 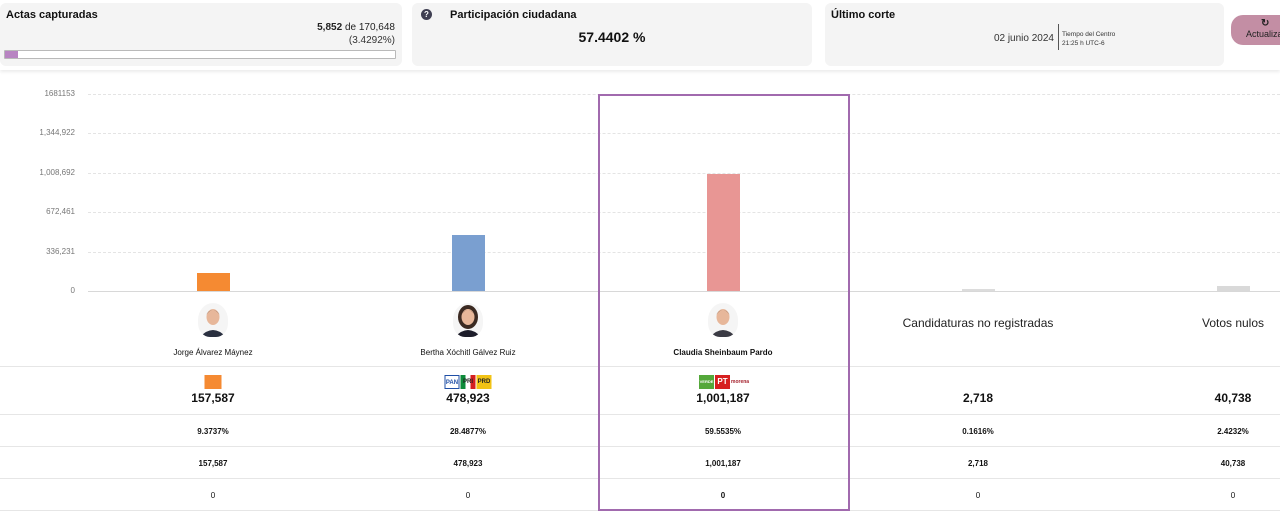 I want to click on y-tick-label: 1,344,922, so click(x=57, y=133).